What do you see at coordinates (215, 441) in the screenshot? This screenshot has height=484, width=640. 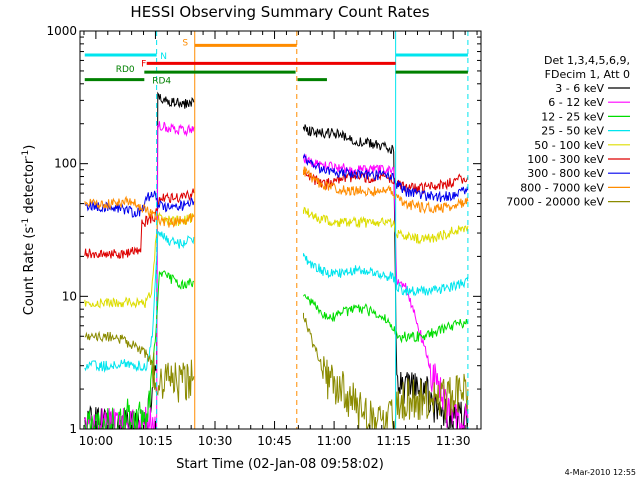 I see `x-tick-label-2: 10:30` at bounding box center [215, 441].